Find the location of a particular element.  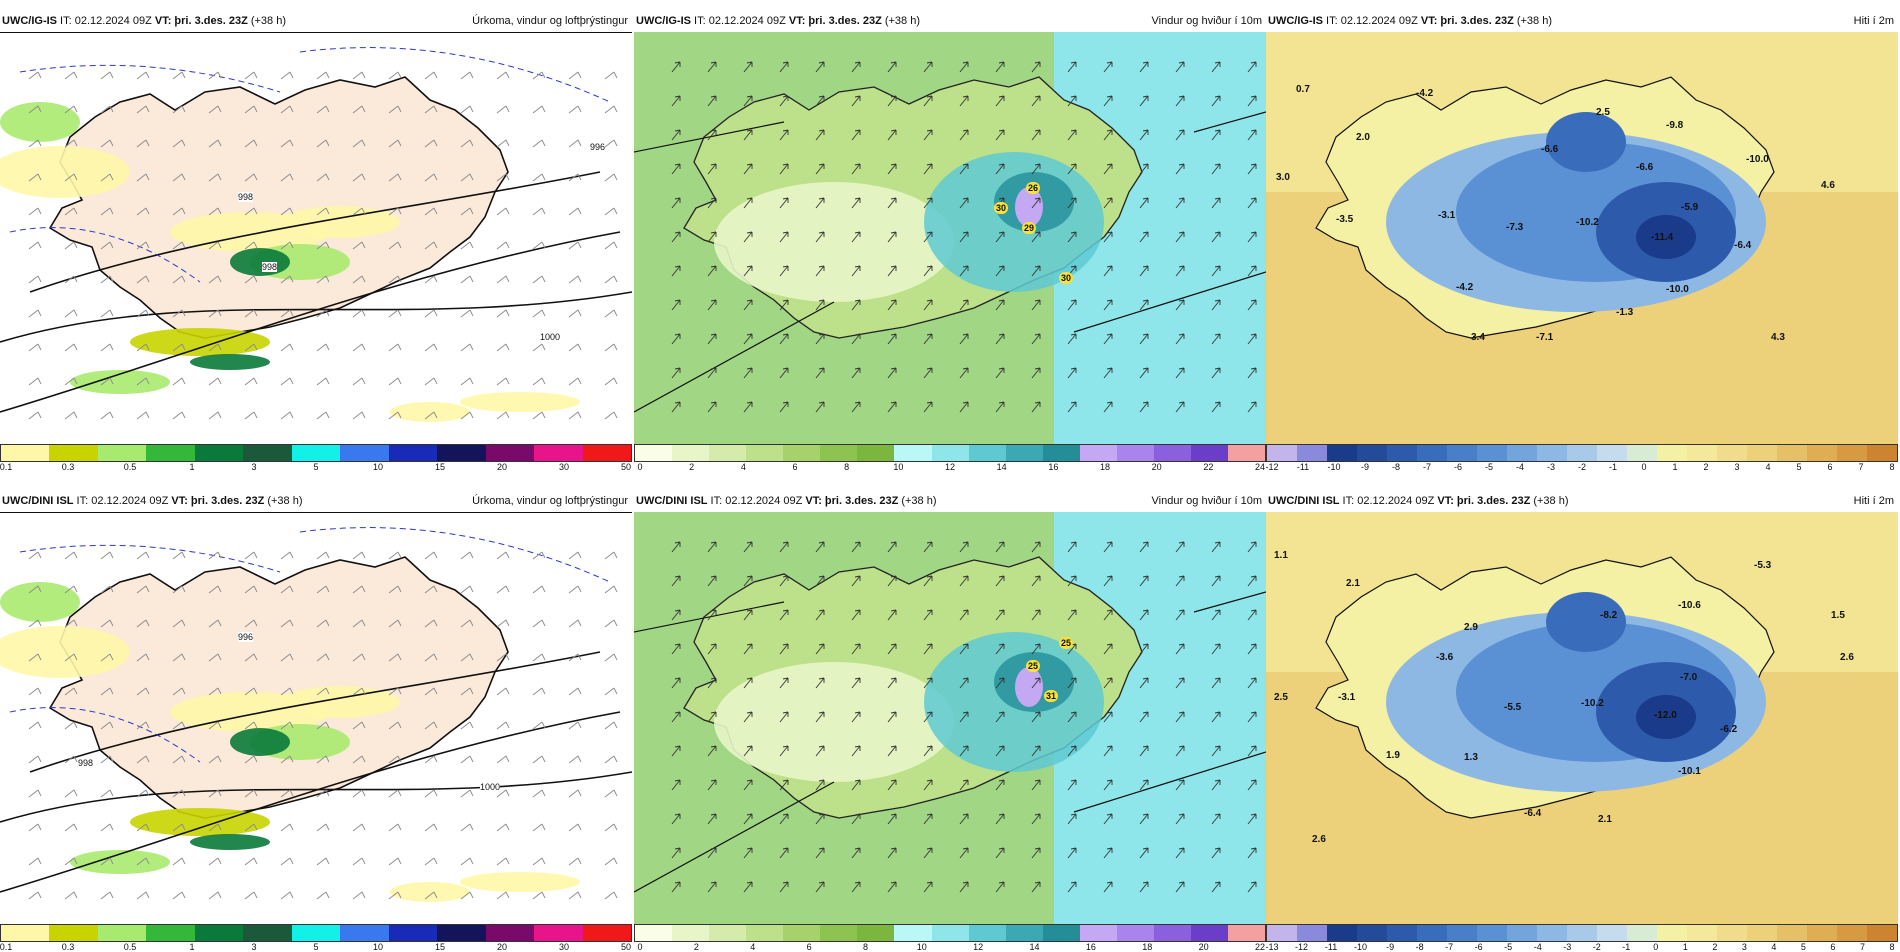

map-svg is located at coordinates (950, 718).